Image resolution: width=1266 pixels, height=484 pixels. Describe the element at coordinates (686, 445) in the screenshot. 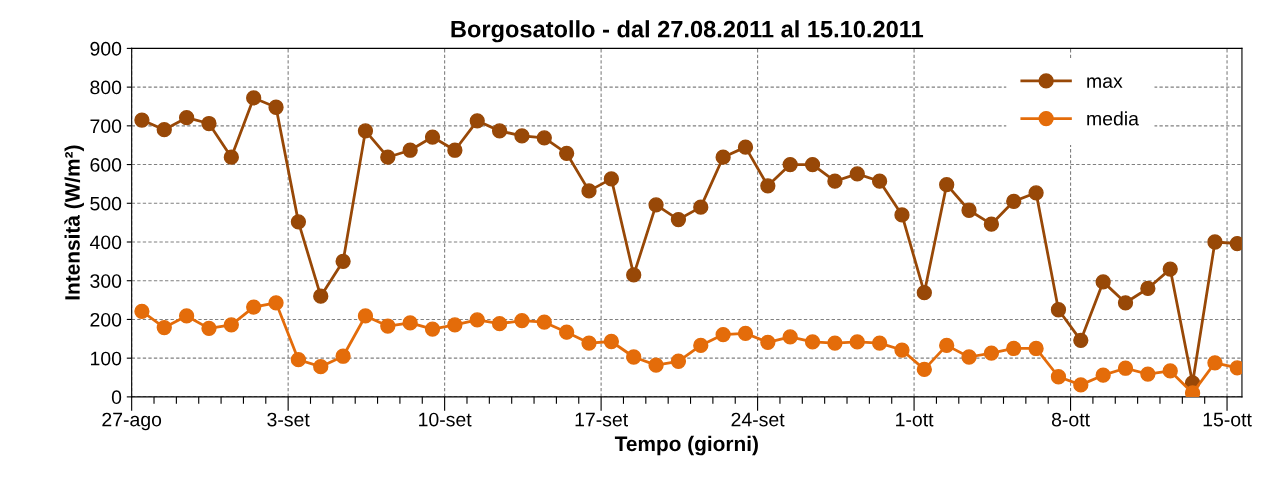

I see `x-axis-title: Tempo (giorni)` at that location.